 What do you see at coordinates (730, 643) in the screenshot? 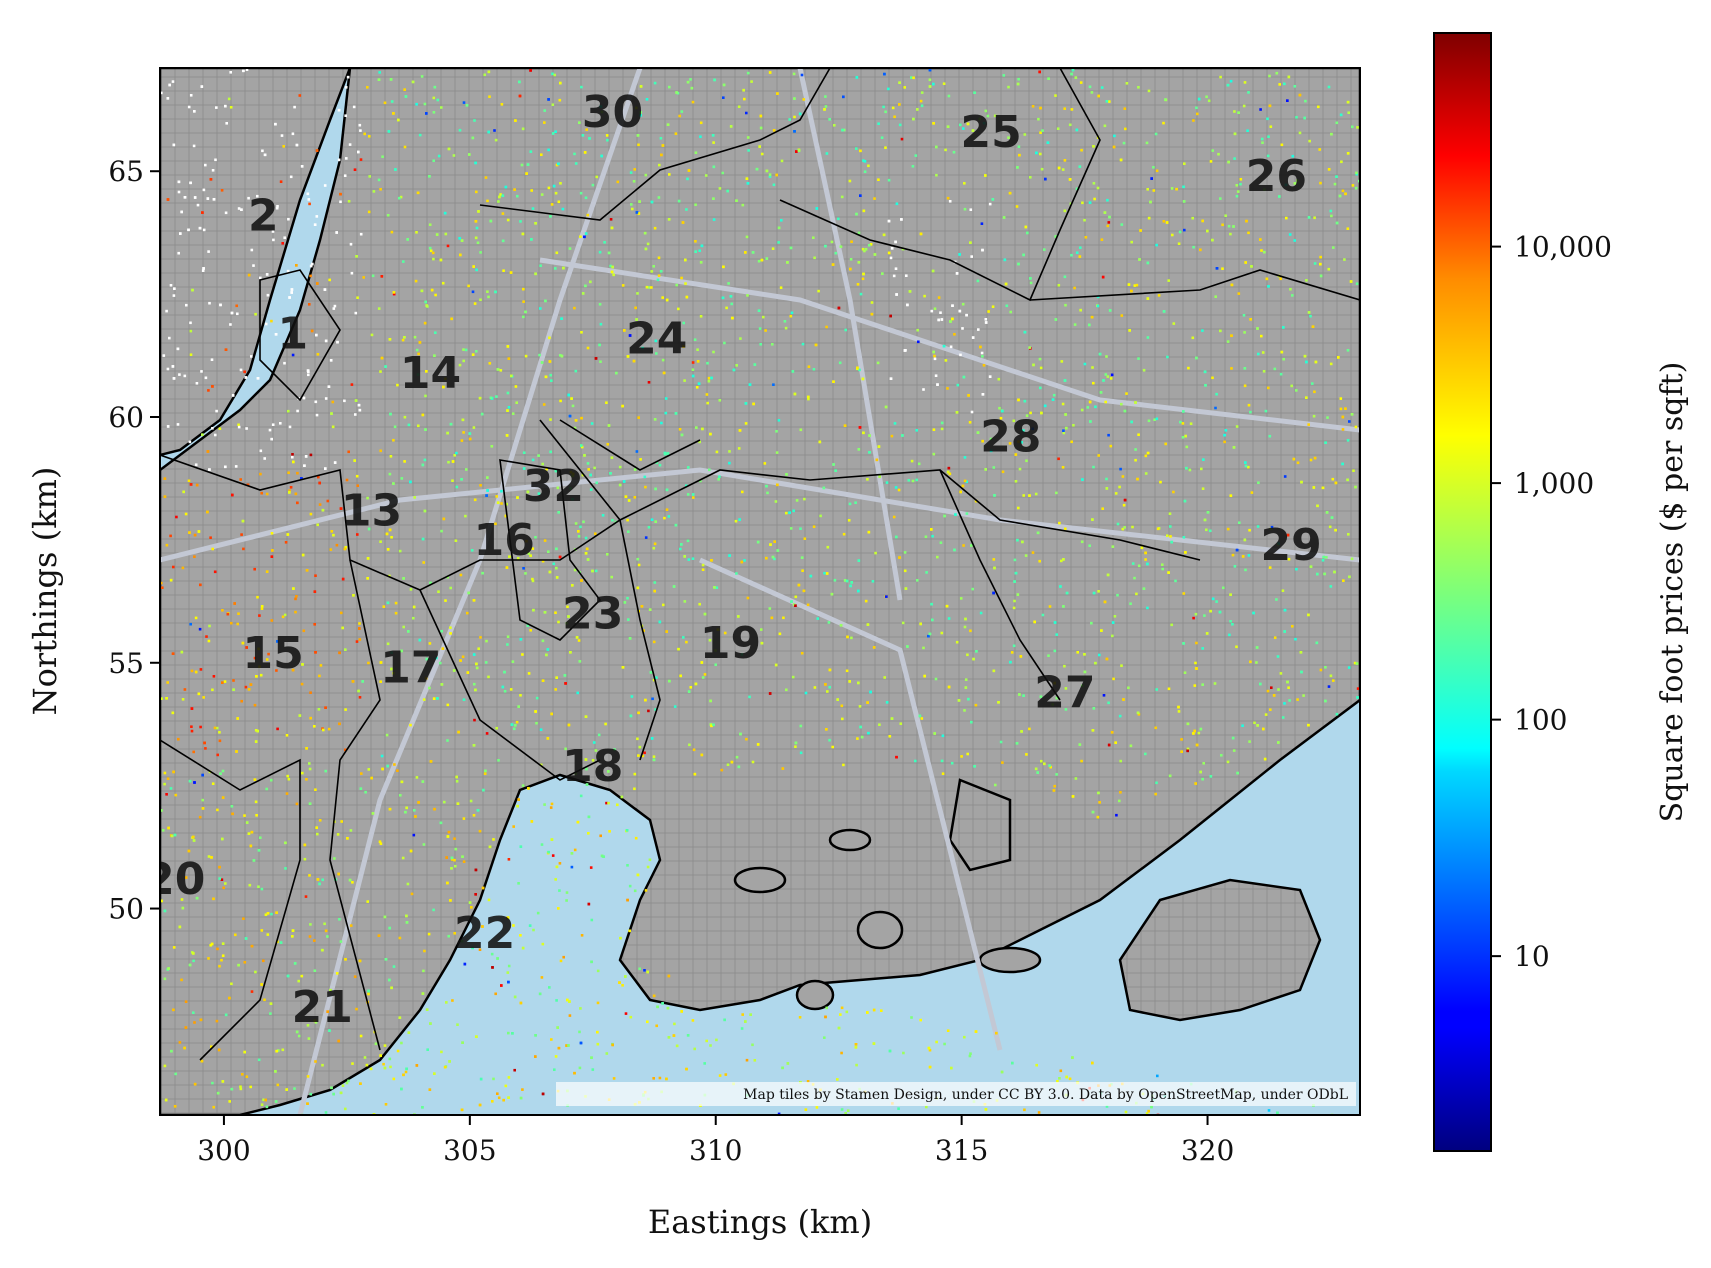
I see `district-label: 19` at bounding box center [730, 643].